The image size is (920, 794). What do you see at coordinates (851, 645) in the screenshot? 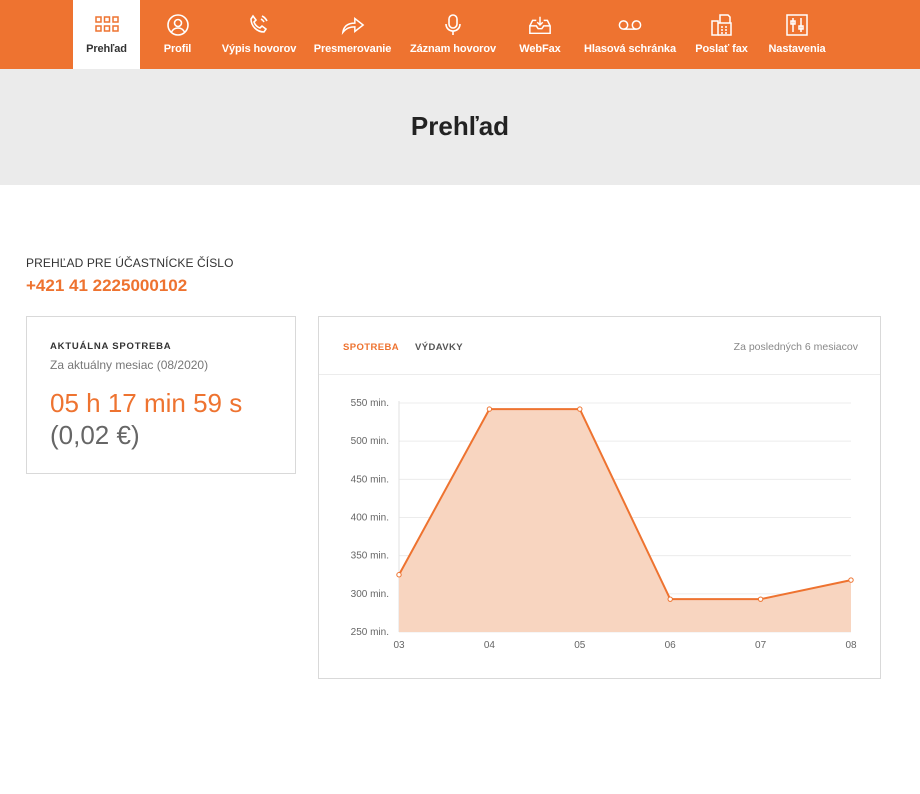
I see `x-tick-label: 08` at bounding box center [851, 645].